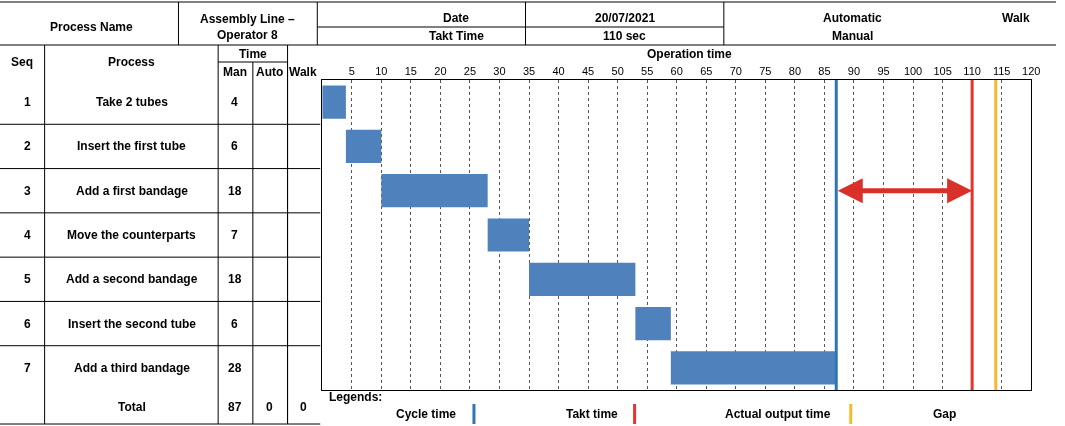 The height and width of the screenshot is (426, 1065). Describe the element at coordinates (913, 70) in the screenshot. I see `x-tick-label: 100` at that location.